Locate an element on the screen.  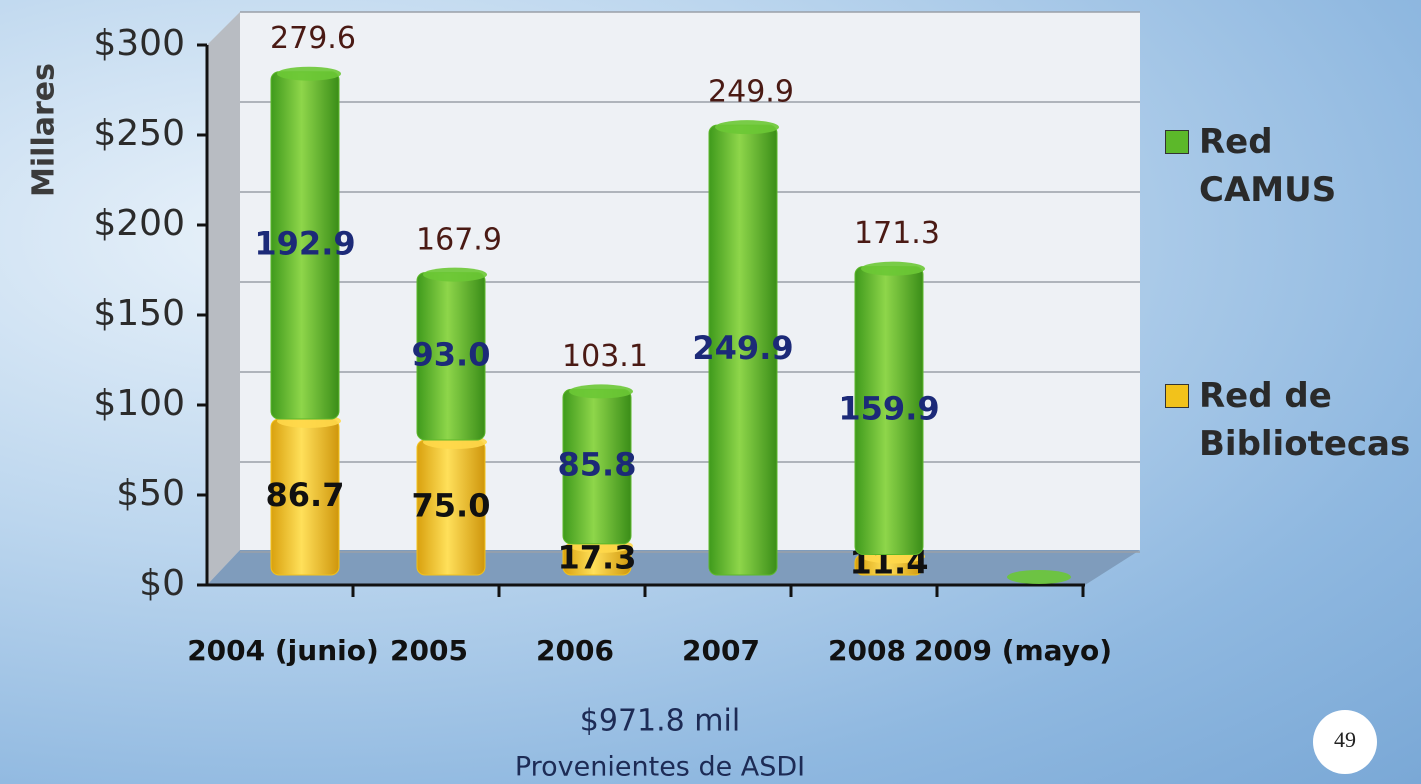
x-tick-label: 2004 (junio) is located at coordinates (283, 650).